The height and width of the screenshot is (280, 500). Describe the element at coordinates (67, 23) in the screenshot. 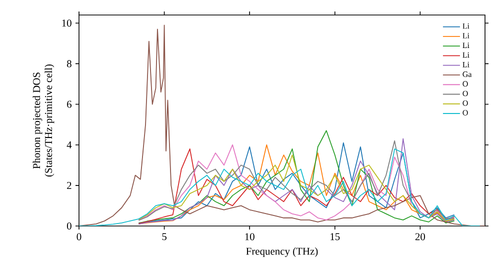

I see `y-tick-label: 10` at that location.